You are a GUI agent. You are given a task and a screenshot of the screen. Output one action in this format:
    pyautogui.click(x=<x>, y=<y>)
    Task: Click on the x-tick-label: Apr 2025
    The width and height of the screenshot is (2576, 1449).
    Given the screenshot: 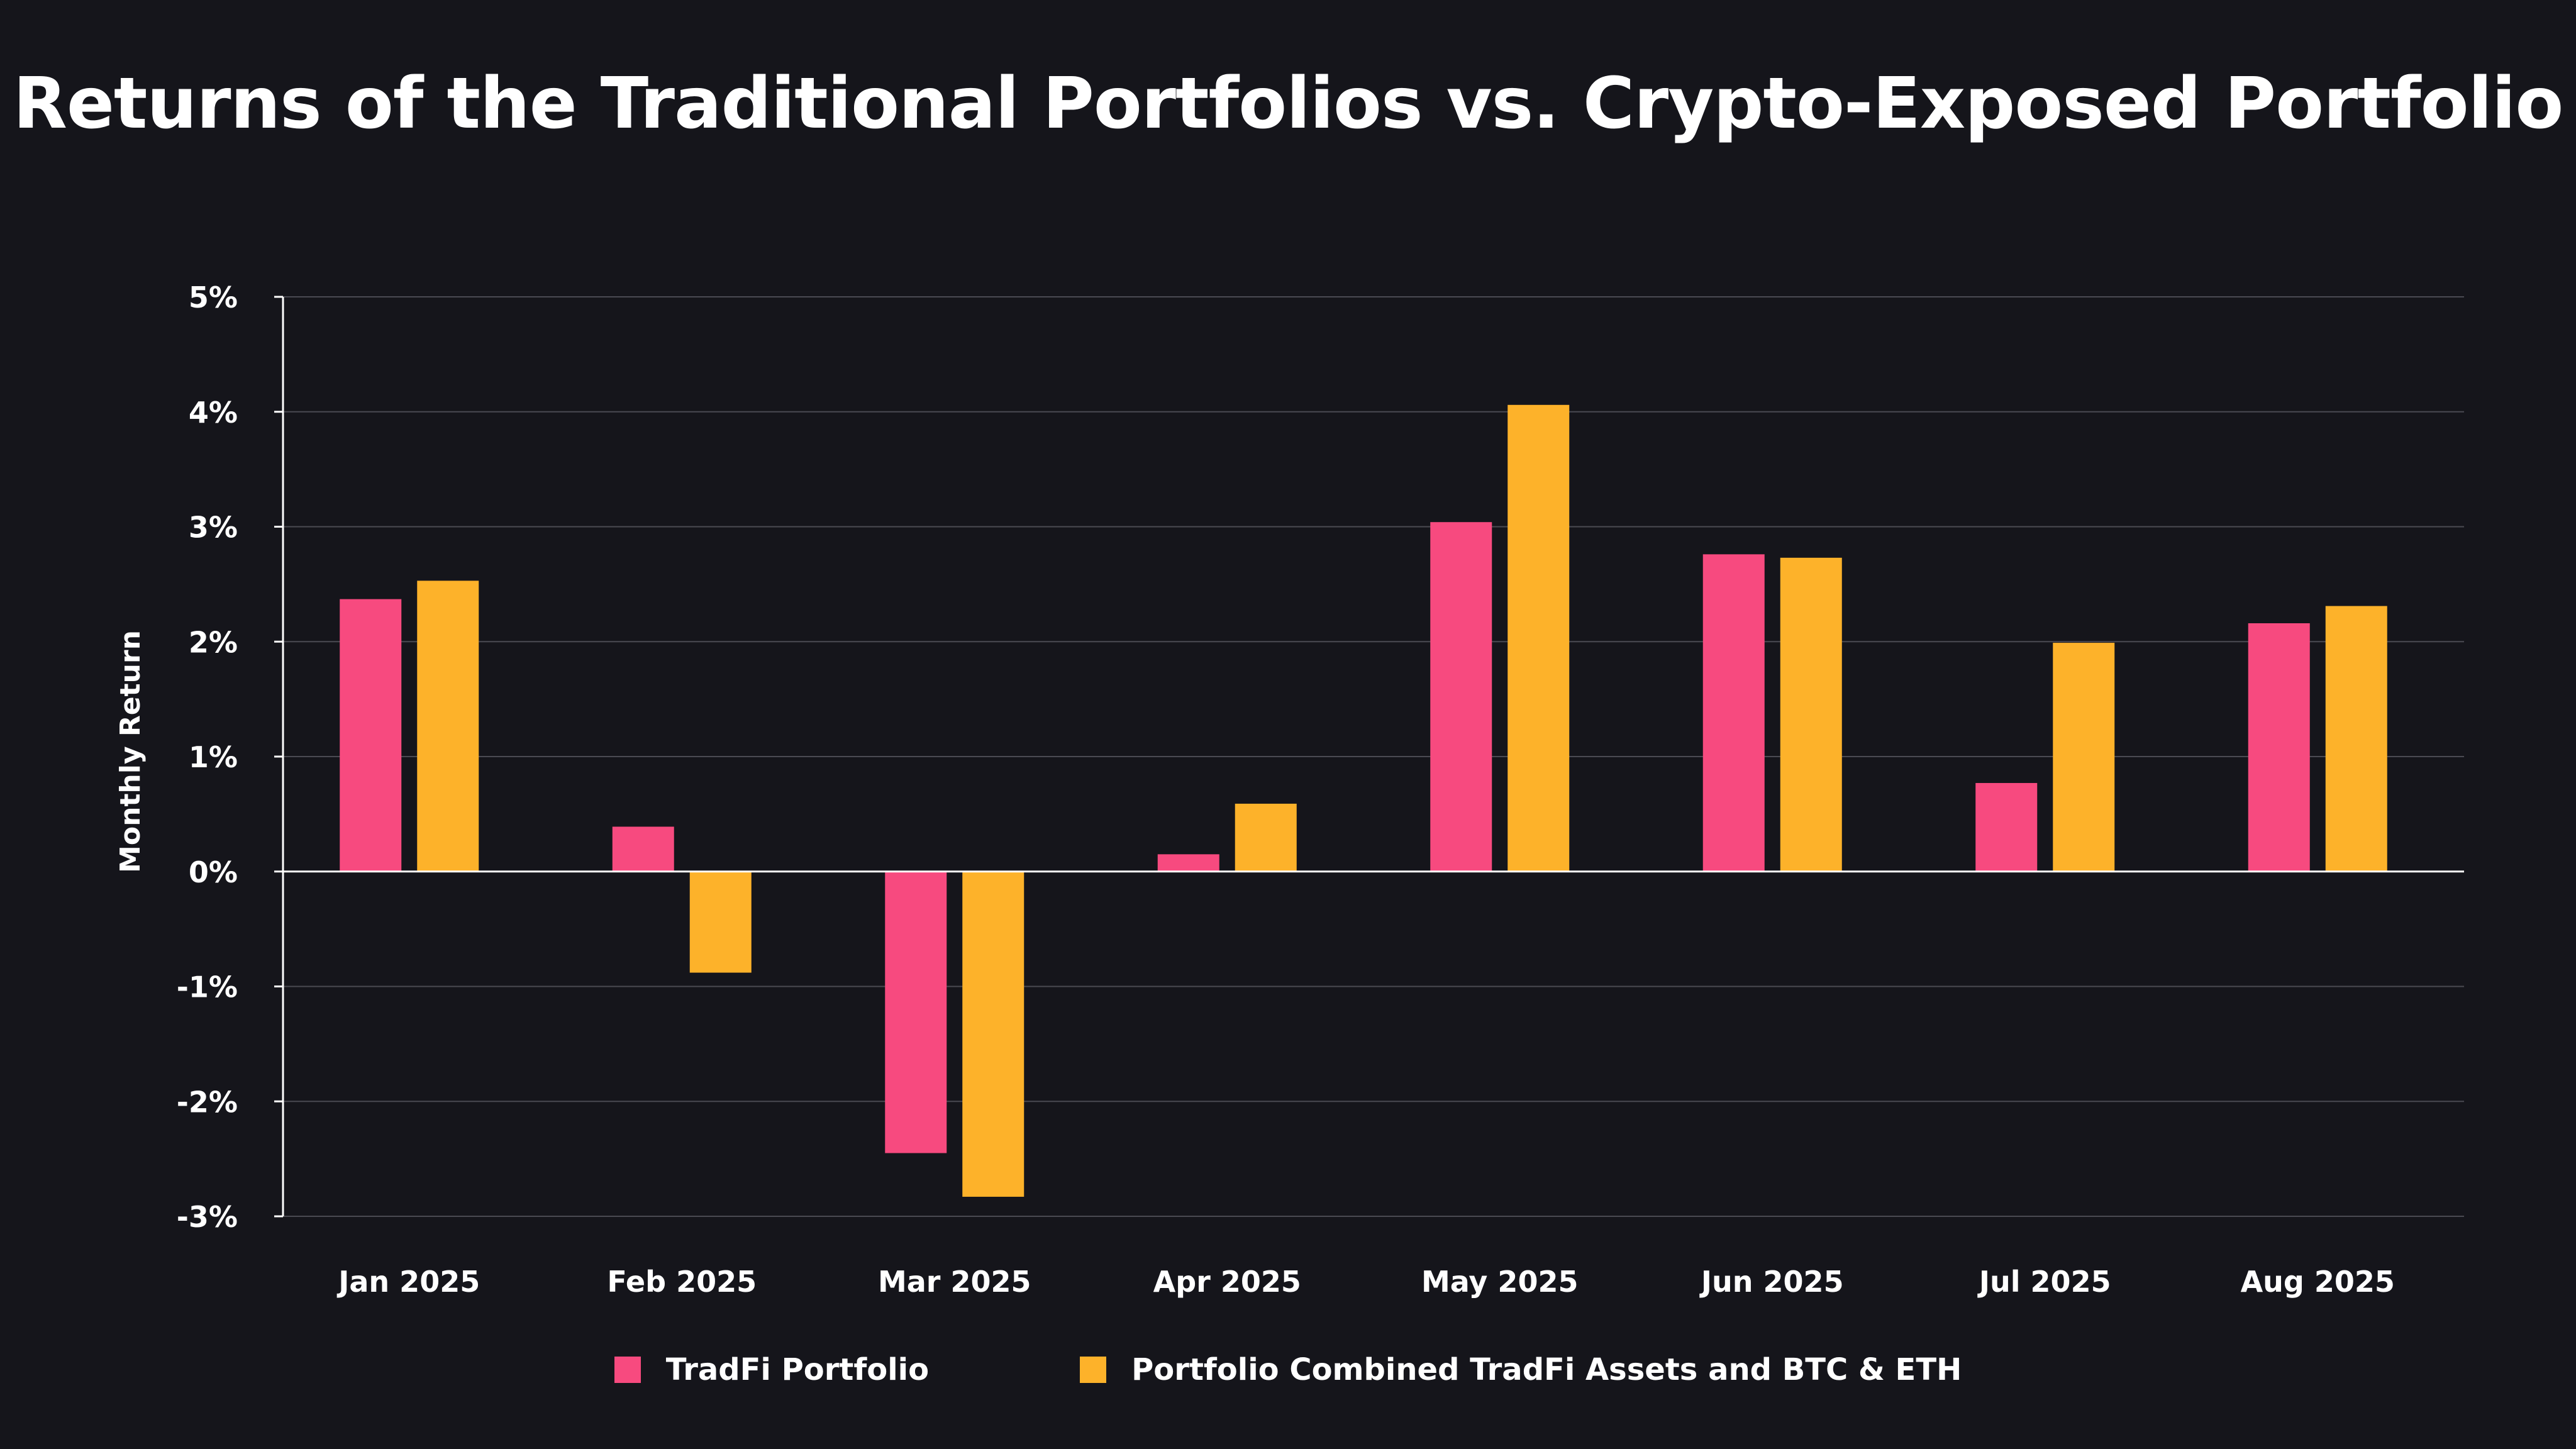 What is the action you would take?
    pyautogui.click(x=1227, y=1282)
    